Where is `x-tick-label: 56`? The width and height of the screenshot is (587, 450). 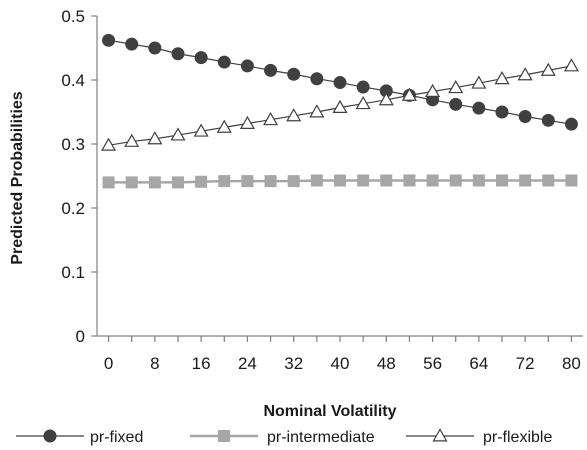
x-tick-label: 56 is located at coordinates (432, 363).